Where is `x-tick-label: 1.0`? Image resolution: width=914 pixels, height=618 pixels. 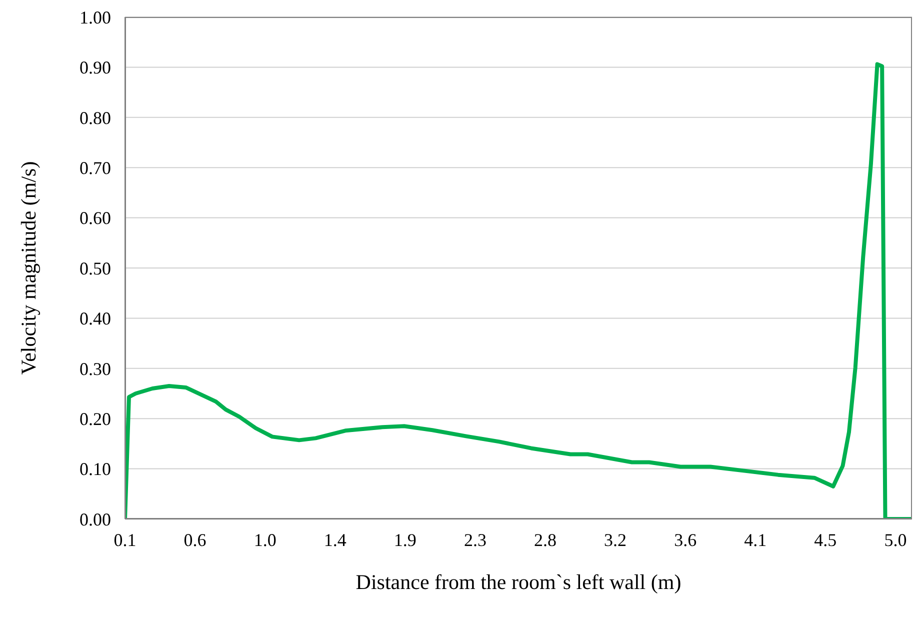 x-tick-label: 1.0 is located at coordinates (265, 540).